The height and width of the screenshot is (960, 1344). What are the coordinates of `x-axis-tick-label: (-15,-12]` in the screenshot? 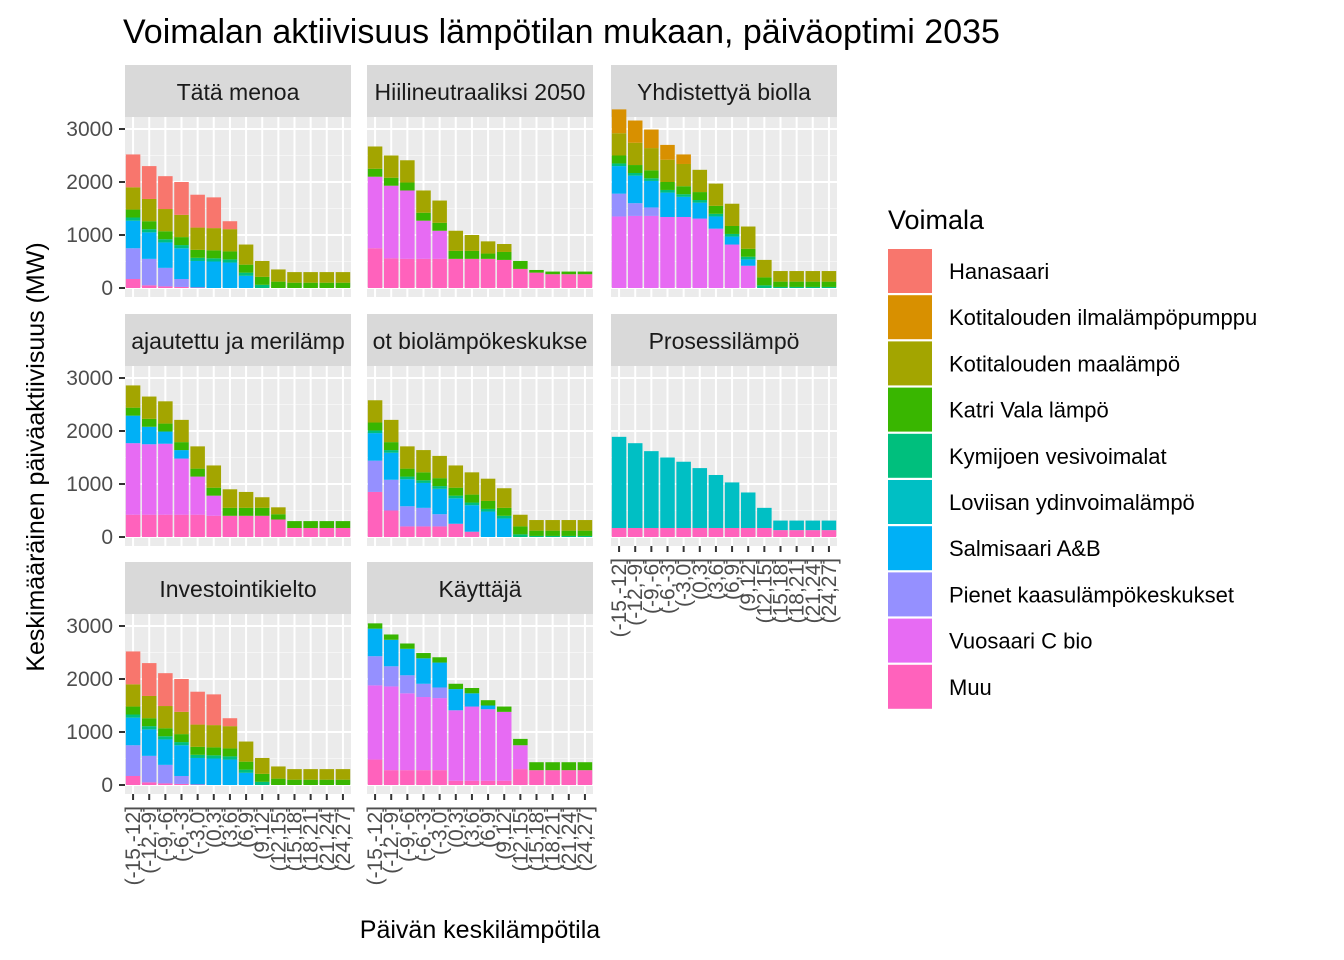 It's located at (133, 845).